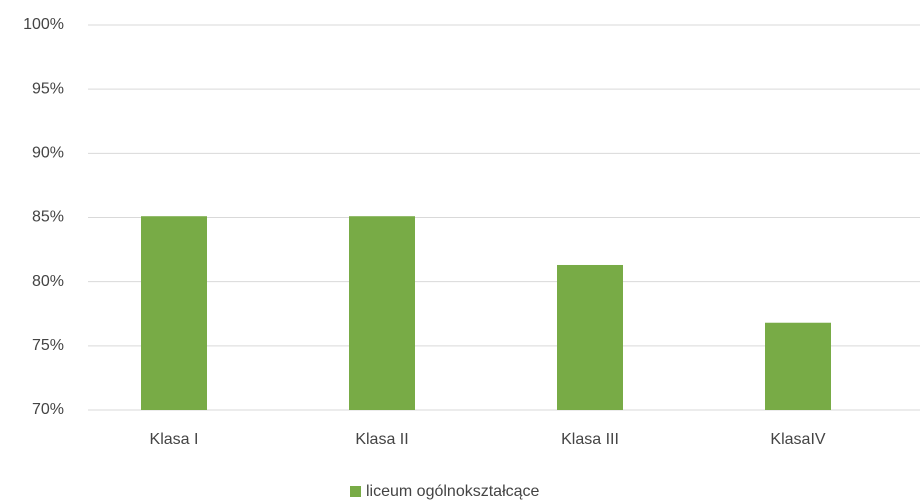 The height and width of the screenshot is (502, 920). Describe the element at coordinates (355, 491) in the screenshot. I see `legend-swatch` at that location.